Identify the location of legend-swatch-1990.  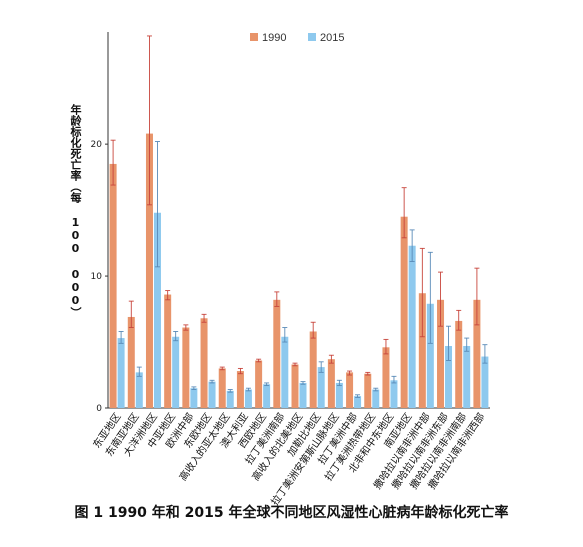
(254, 37).